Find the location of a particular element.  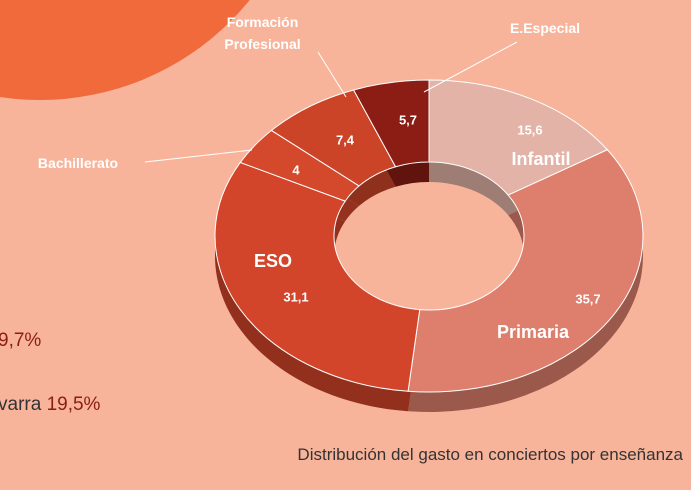

side-value: 9,7% is located at coordinates (20, 340).